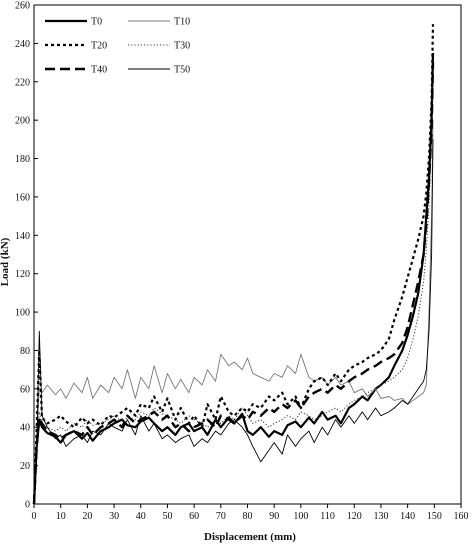 The image size is (474, 545). What do you see at coordinates (461, 516) in the screenshot?
I see `x-tick-label: 160` at bounding box center [461, 516].